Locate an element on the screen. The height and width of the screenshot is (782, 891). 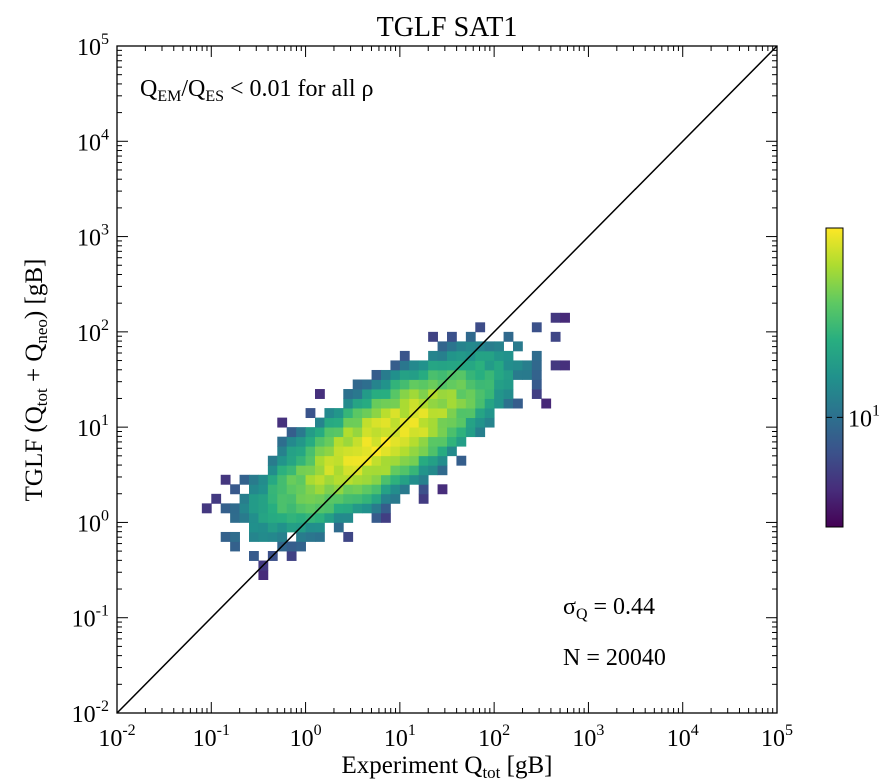
heatmap-cells is located at coordinates (385, 446).